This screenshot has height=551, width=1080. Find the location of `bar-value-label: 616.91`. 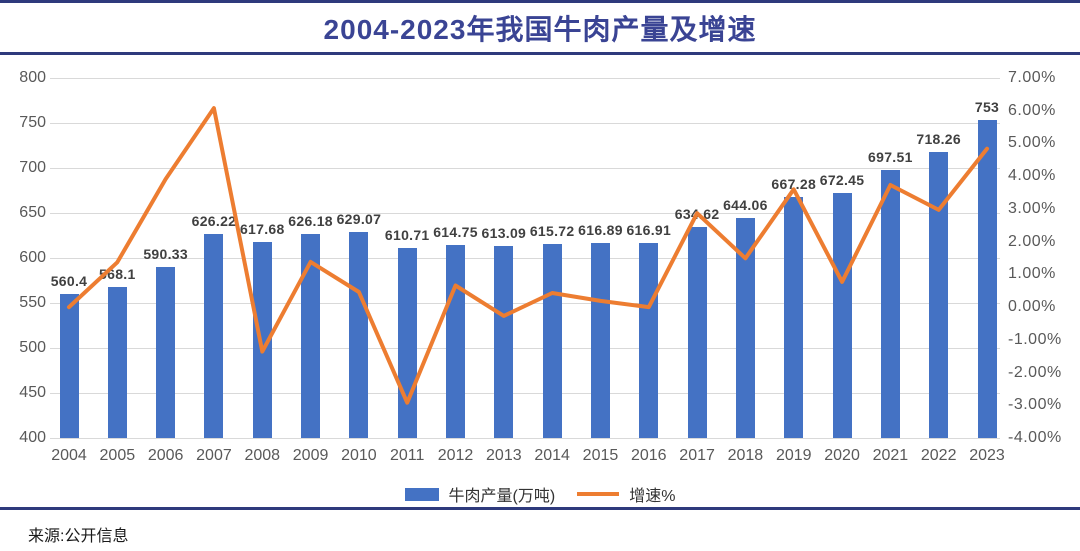

bar-value-label: 616.91 is located at coordinates (649, 229).